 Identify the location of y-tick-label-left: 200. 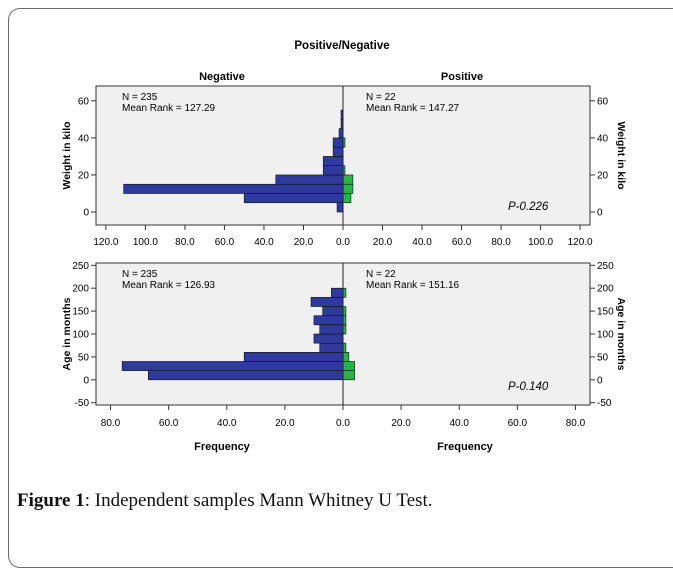
(80, 289).